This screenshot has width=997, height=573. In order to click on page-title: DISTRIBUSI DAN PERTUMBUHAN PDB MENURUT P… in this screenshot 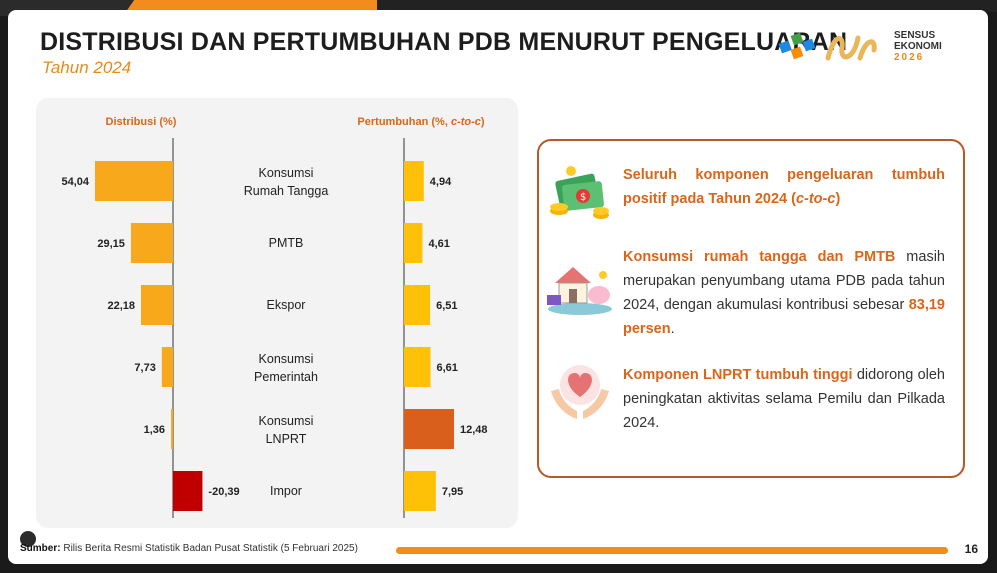, I will do `click(444, 42)`.